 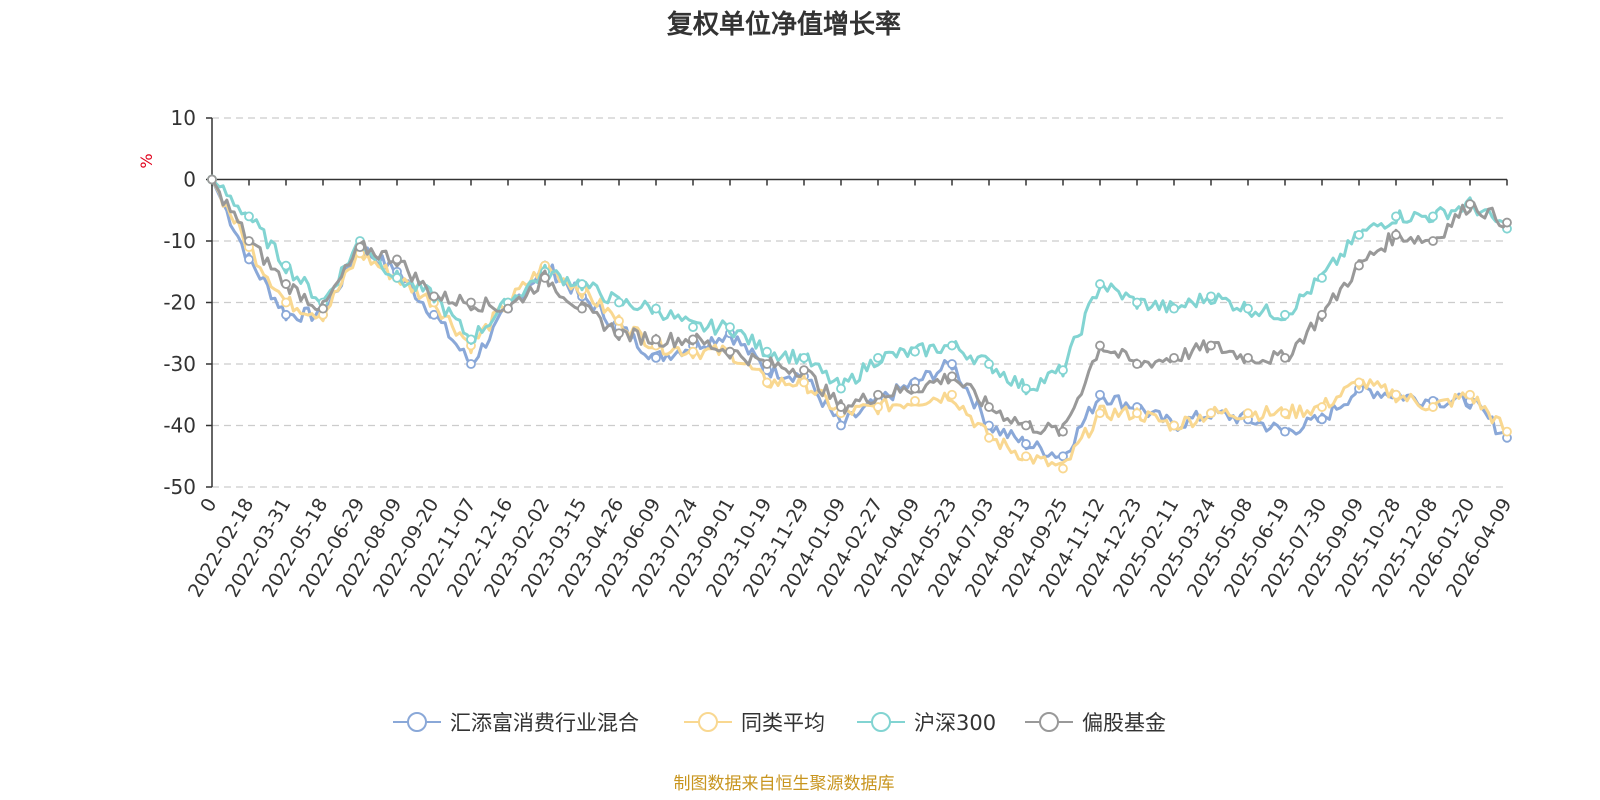 I want to click on legend-label: 汇添富消费行业混合, so click(x=544, y=723).